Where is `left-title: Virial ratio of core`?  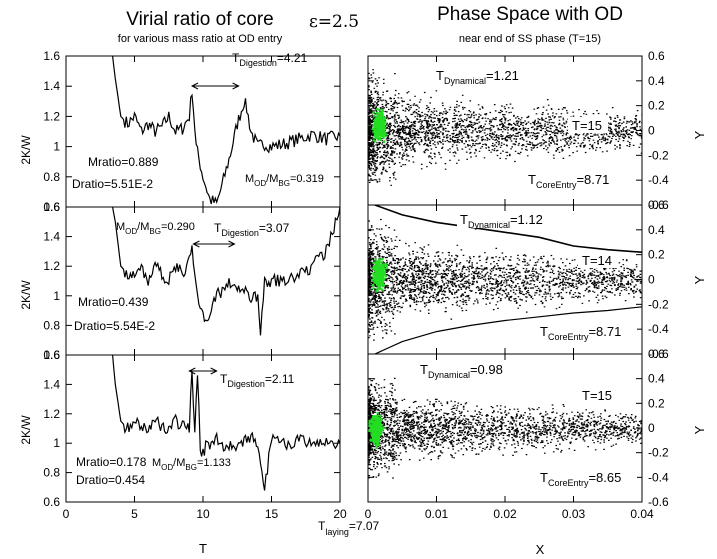 left-title: Virial ratio of core is located at coordinates (200, 19).